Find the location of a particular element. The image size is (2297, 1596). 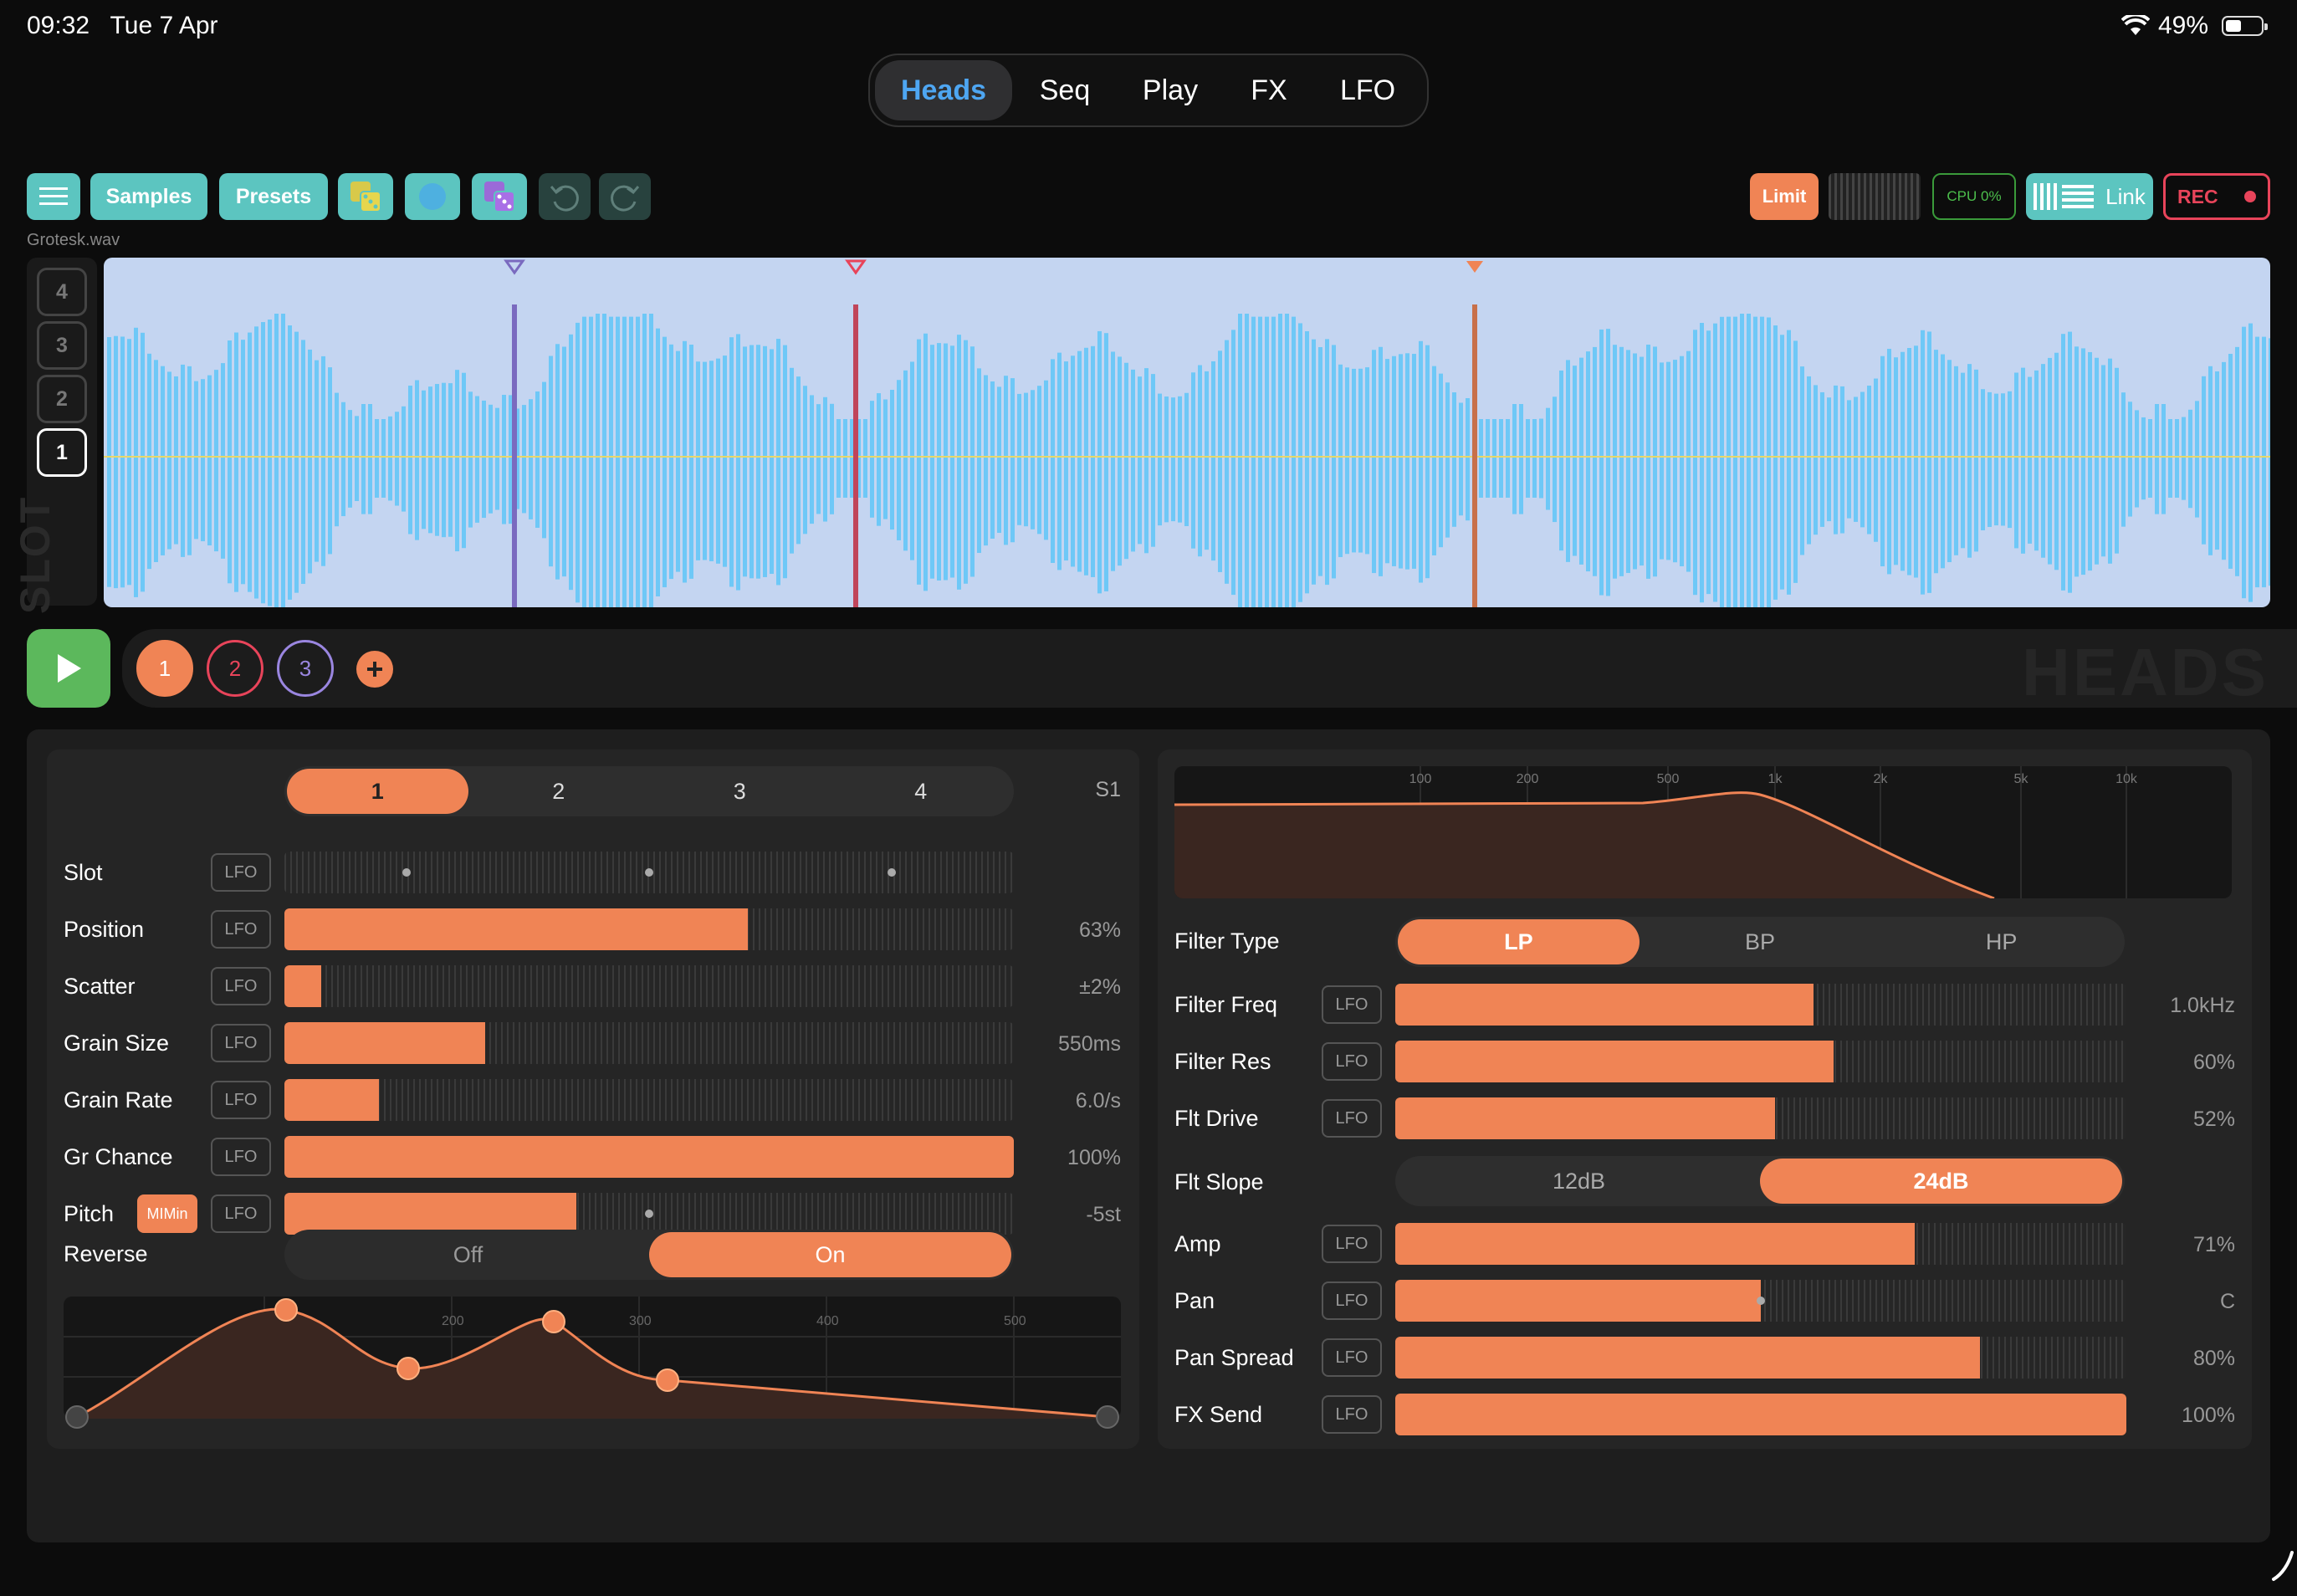

slot-lfo-button: LFO is located at coordinates (241, 872).